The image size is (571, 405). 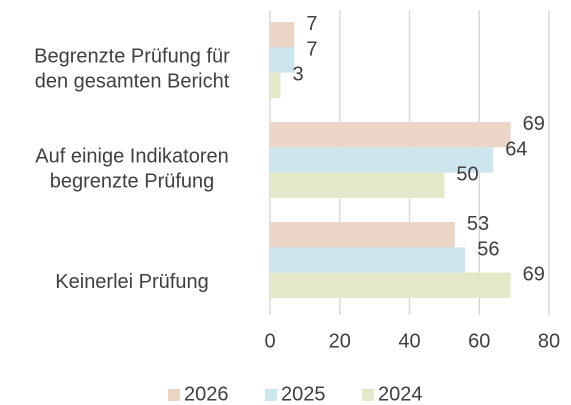 What do you see at coordinates (479, 341) in the screenshot?
I see `x-tick-label: 60` at bounding box center [479, 341].